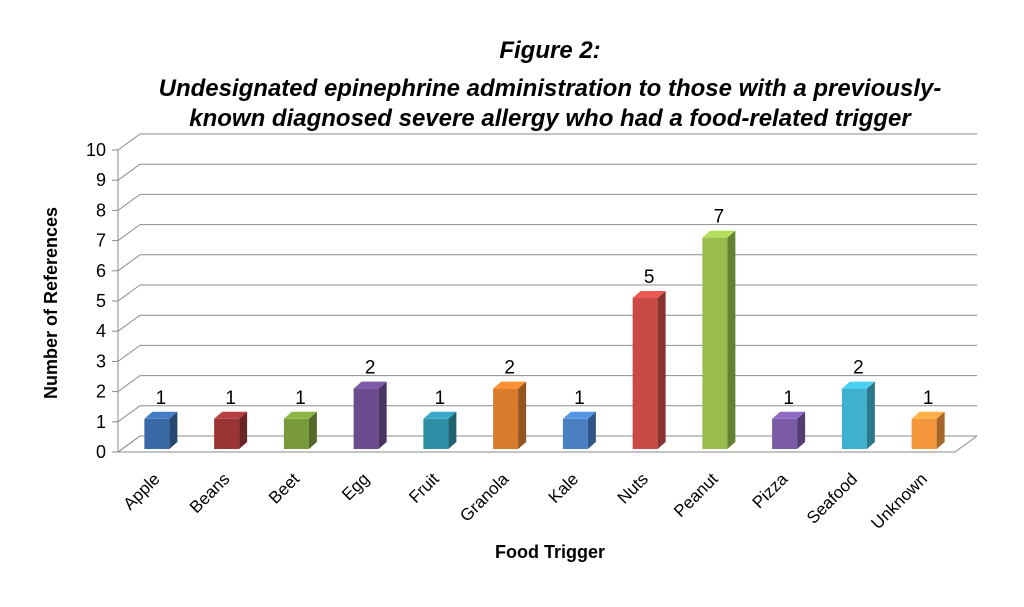 The height and width of the screenshot is (607, 1024). What do you see at coordinates (355, 486) in the screenshot?
I see `x-tick-label: Egg` at bounding box center [355, 486].